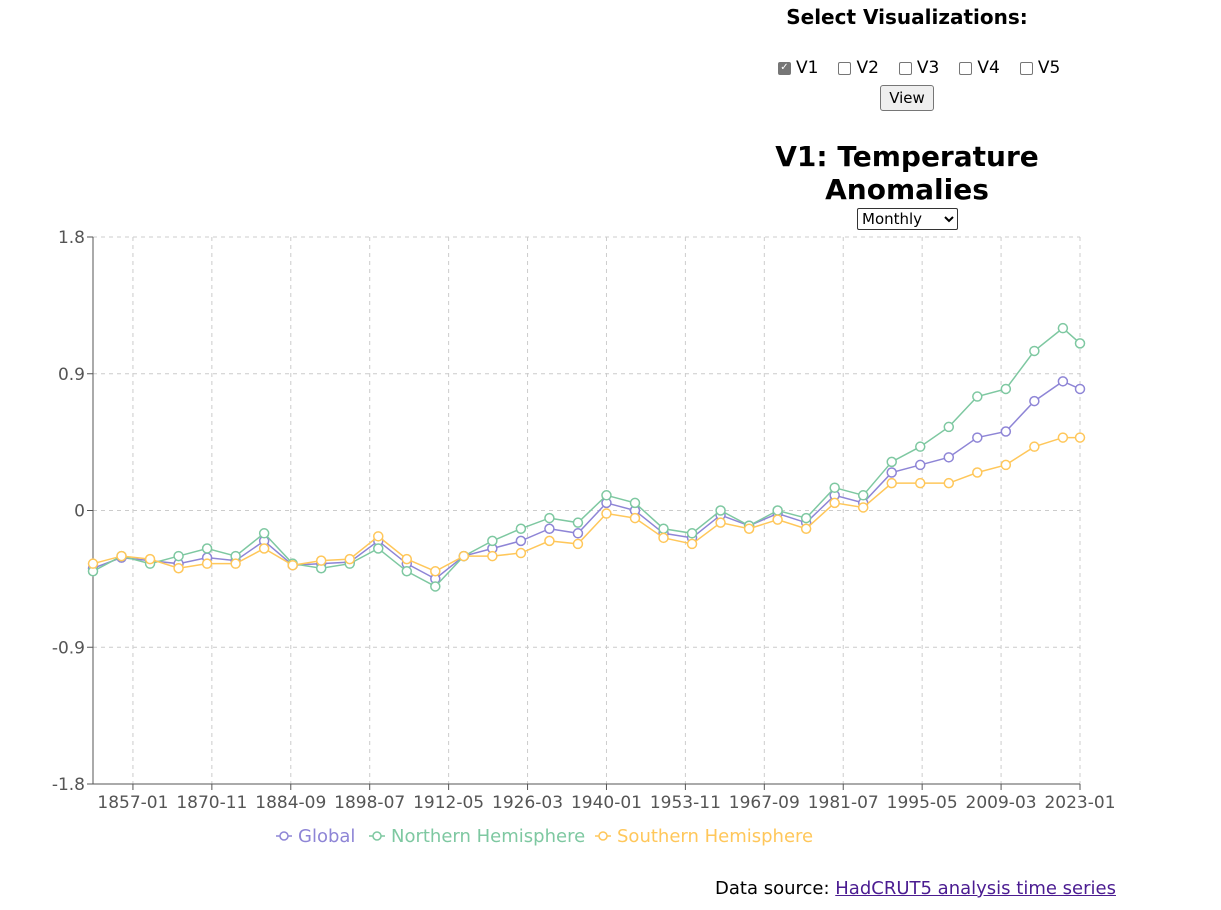  What do you see at coordinates (1079, 803) in the screenshot?
I see `x-tick-label: 2023-01` at bounding box center [1079, 803].